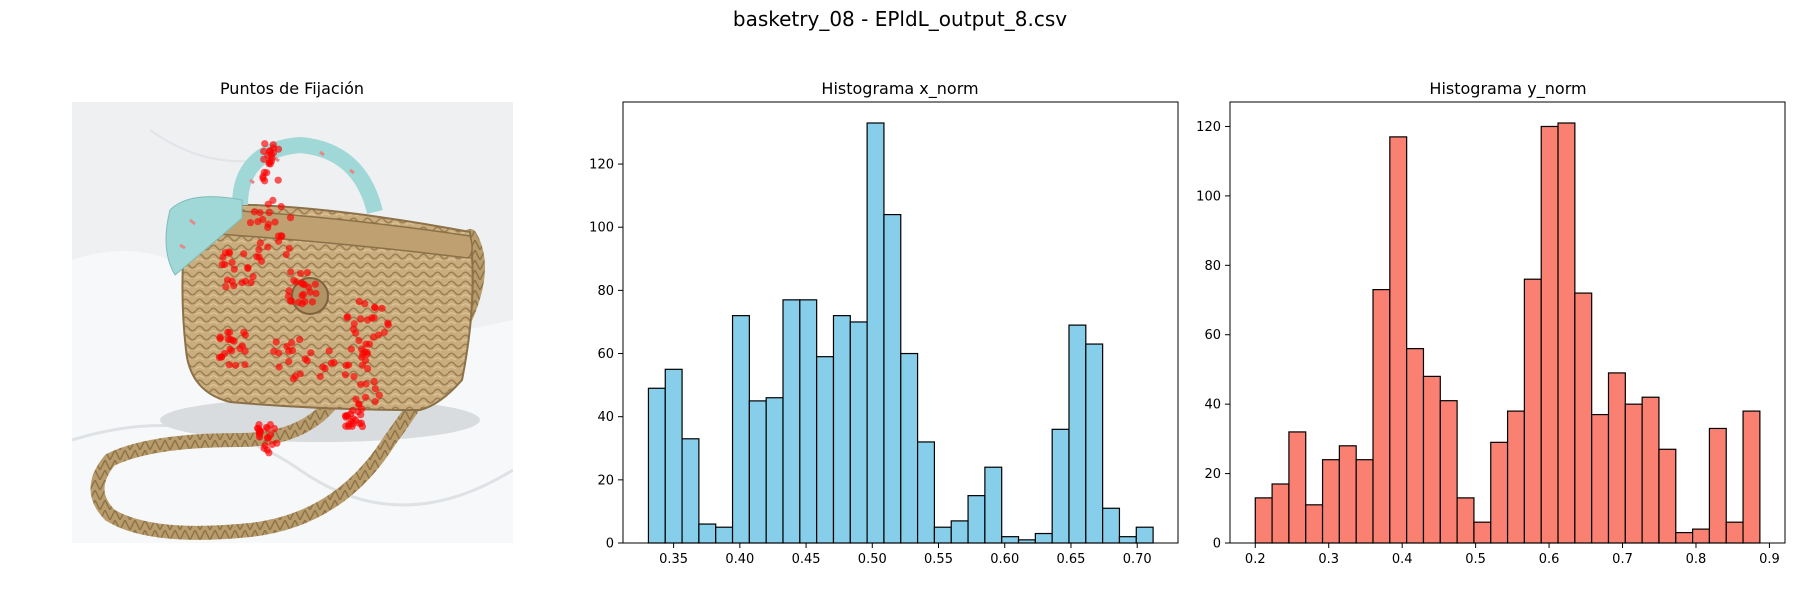  Describe the element at coordinates (307, 175) in the screenshot. I see `scarf-handle` at that location.